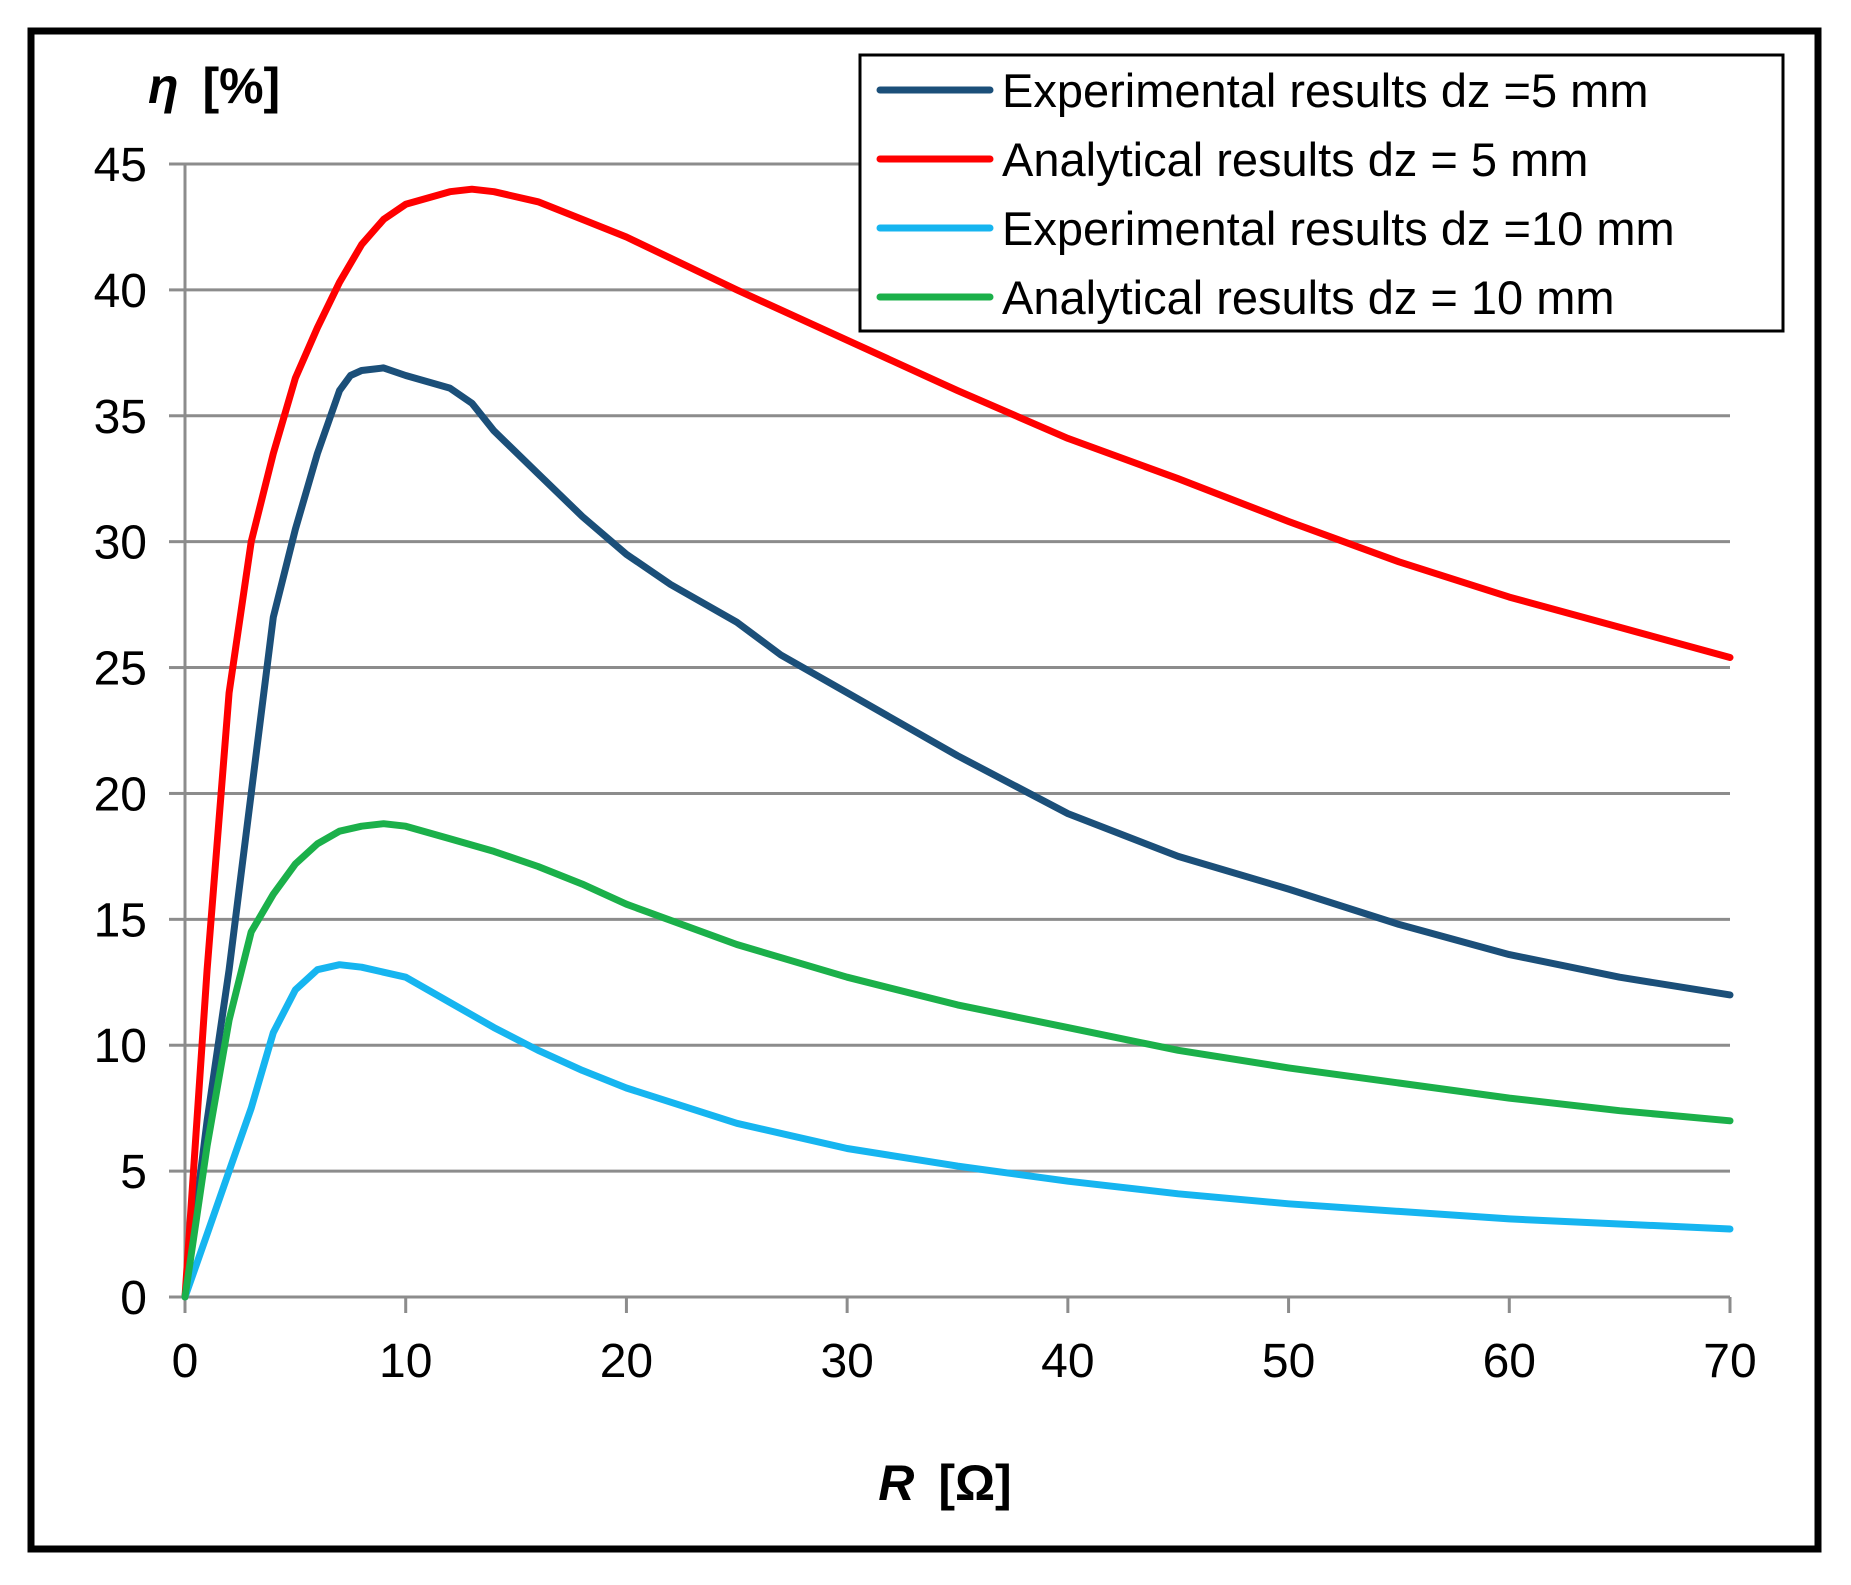  Describe the element at coordinates (120, 1046) in the screenshot. I see `y-tick-label-10: 10` at that location.